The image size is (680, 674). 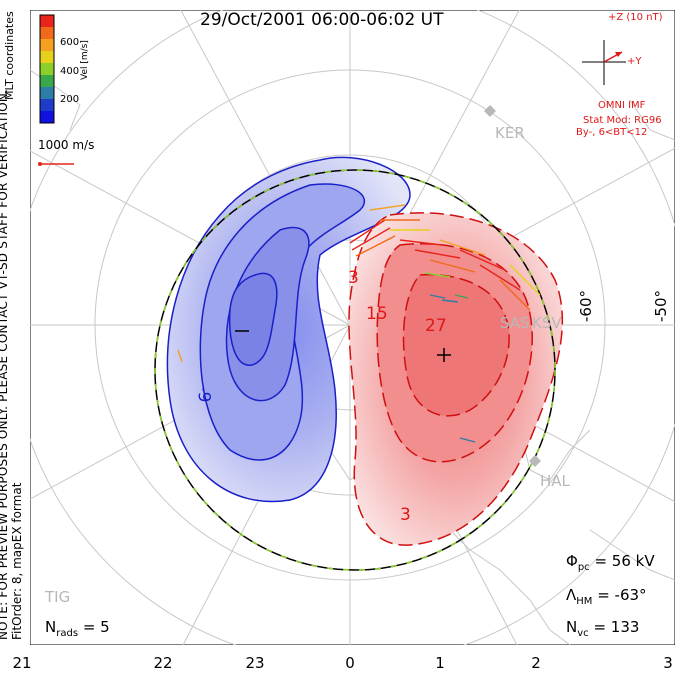 What do you see at coordinates (377, 314) in the screenshot?
I see `contour-label-15: 15` at bounding box center [377, 314].